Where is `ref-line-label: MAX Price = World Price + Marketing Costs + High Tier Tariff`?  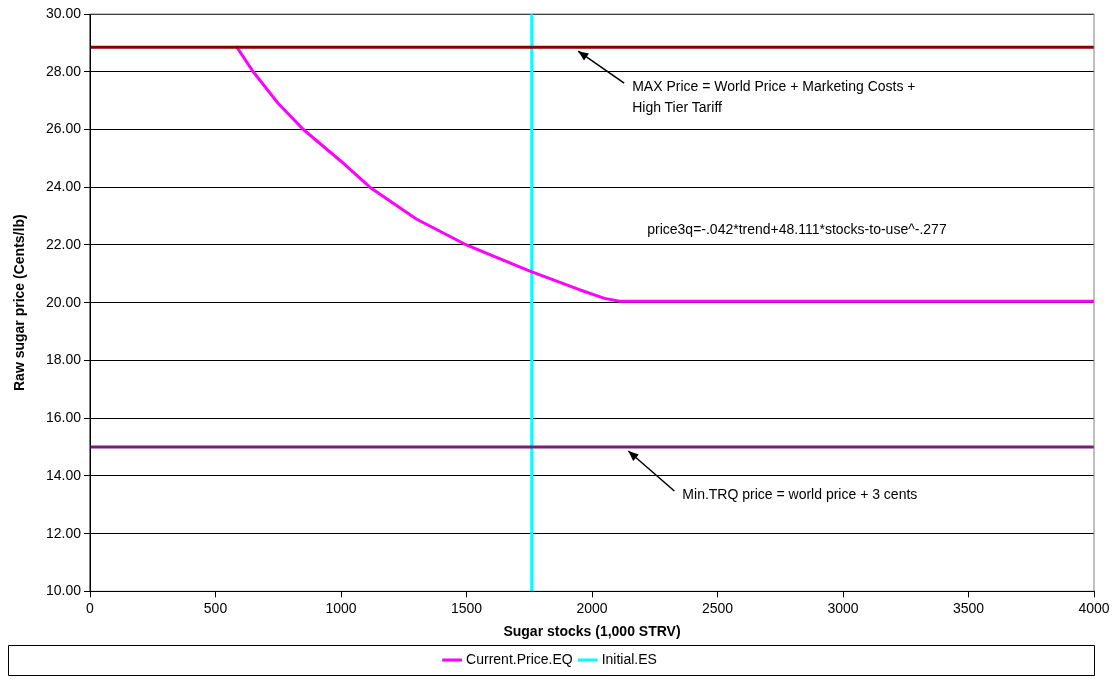 ref-line-label: MAX Price = World Price + Marketing Costs + High Tier Tariff is located at coordinates (774, 97).